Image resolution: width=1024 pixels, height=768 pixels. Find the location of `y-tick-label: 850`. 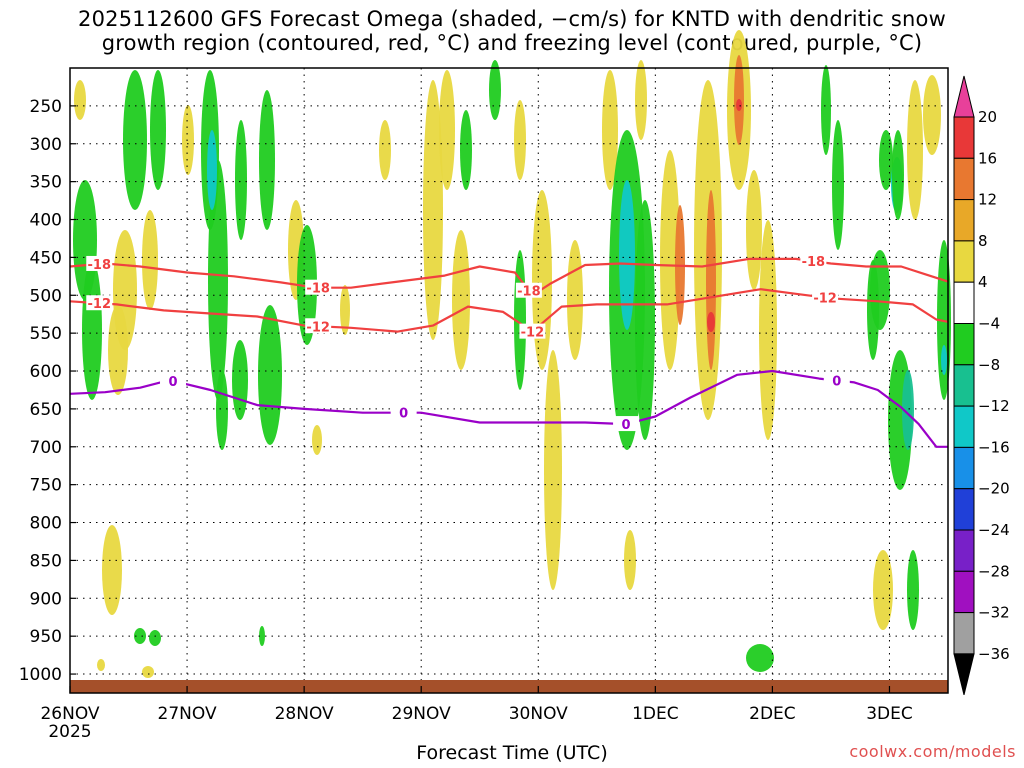

y-tick-label: 850 is located at coordinates (46, 561).